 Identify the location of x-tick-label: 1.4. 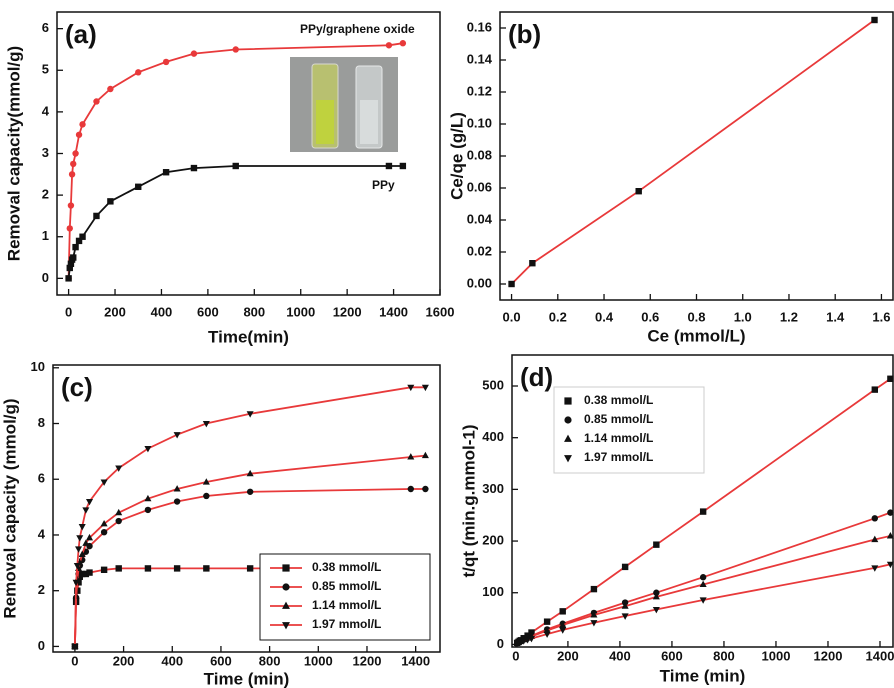
(835, 316).